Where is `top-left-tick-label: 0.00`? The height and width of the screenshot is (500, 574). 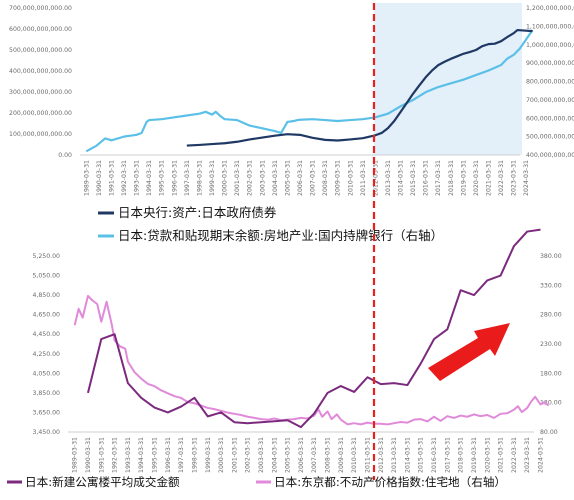
top-left-tick-label: 0.00 is located at coordinates (65, 155).